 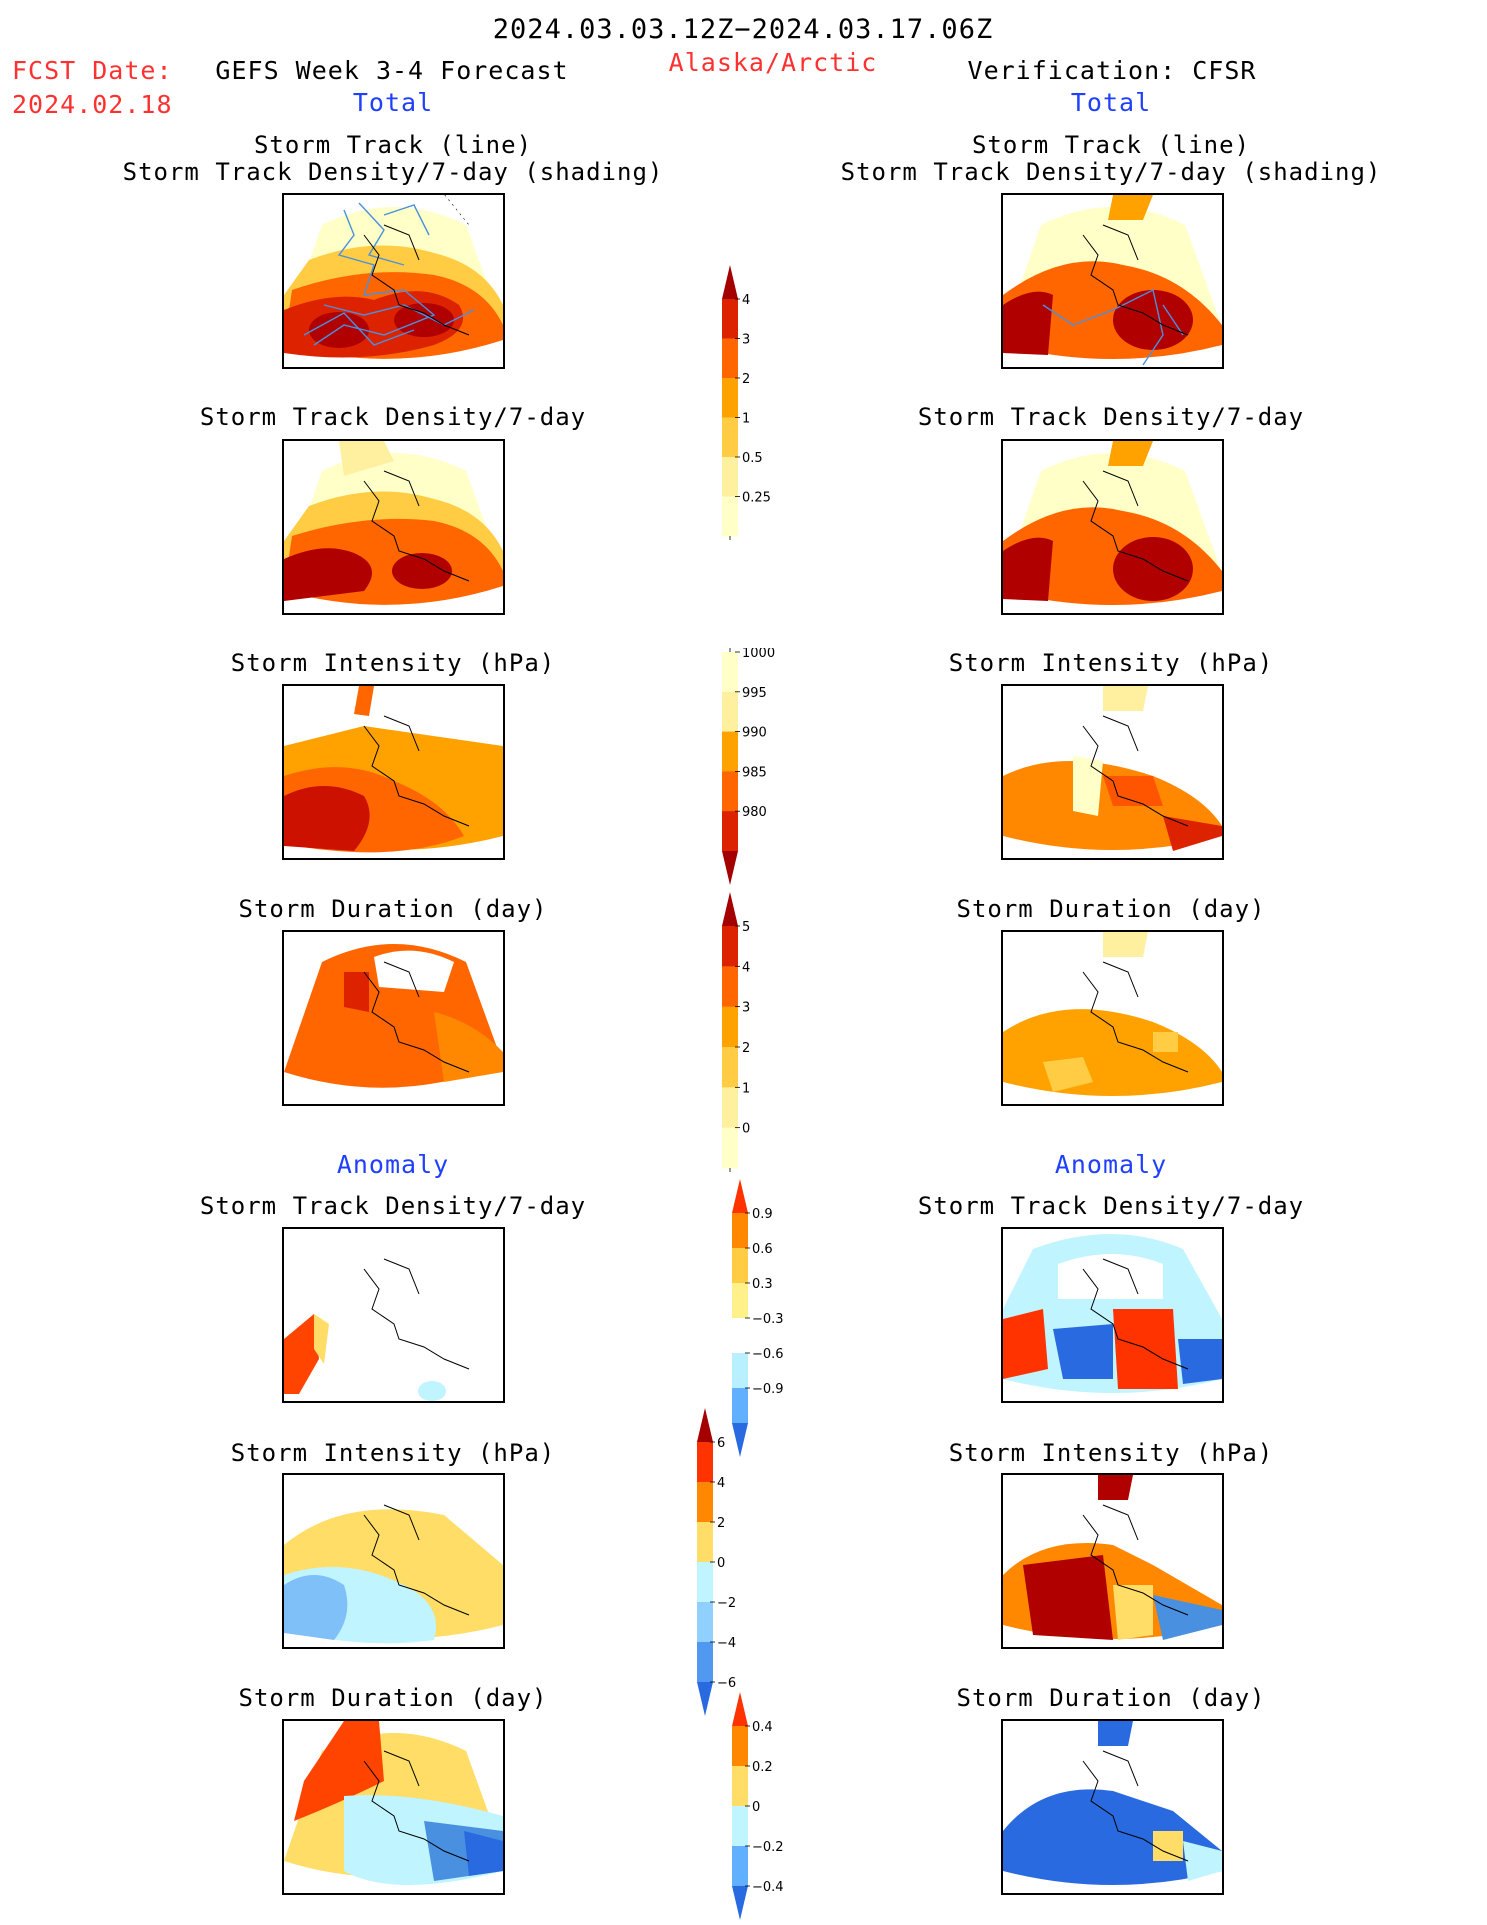 What do you see at coordinates (752, 458) in the screenshot?
I see `density-tick-label: 0.5` at bounding box center [752, 458].